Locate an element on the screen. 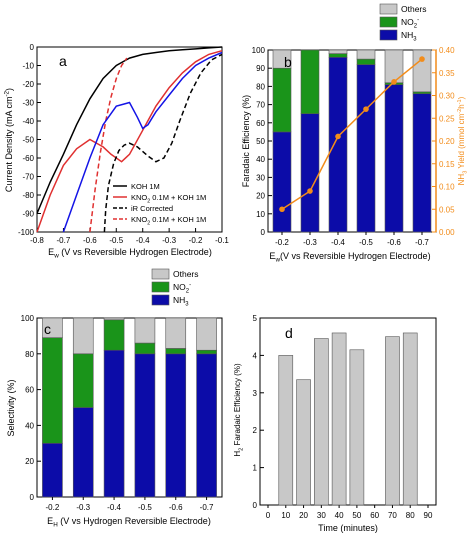 Image resolution: width=474 pixels, height=533 pixels. panel-c-ytick-label: 80 is located at coordinates (29, 354).